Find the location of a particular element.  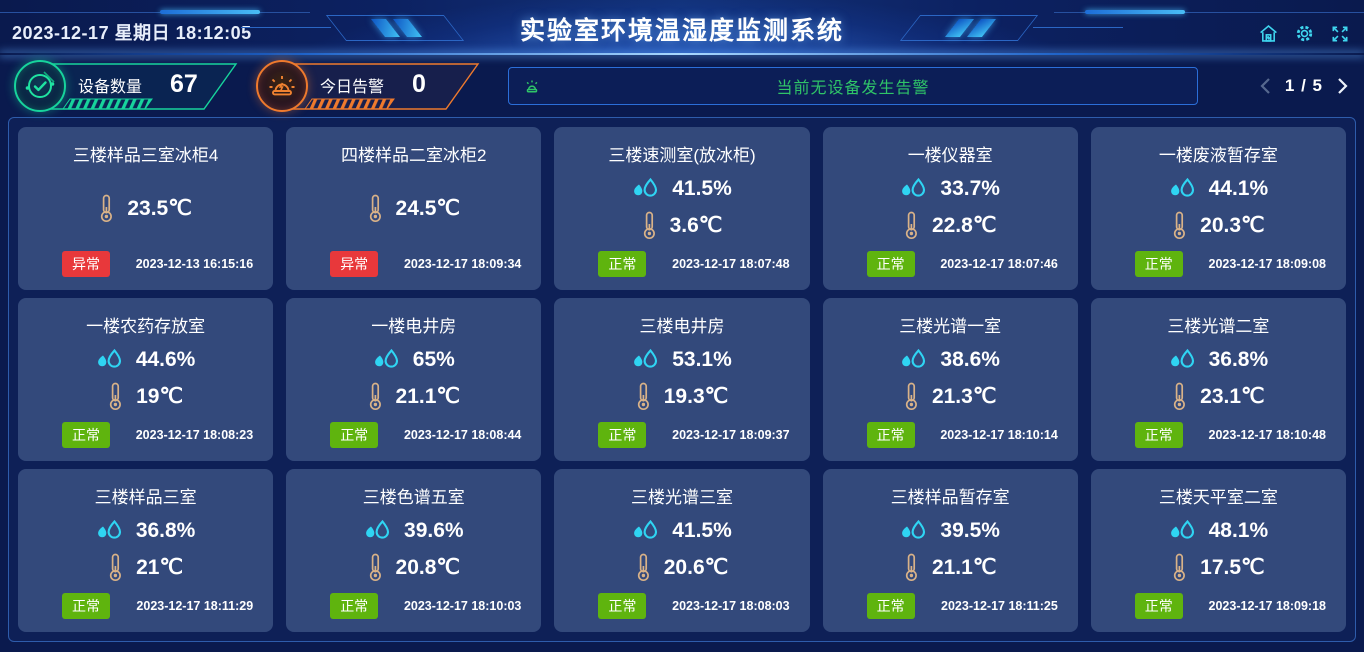

settings-gear-icon is located at coordinates (1304, 33).